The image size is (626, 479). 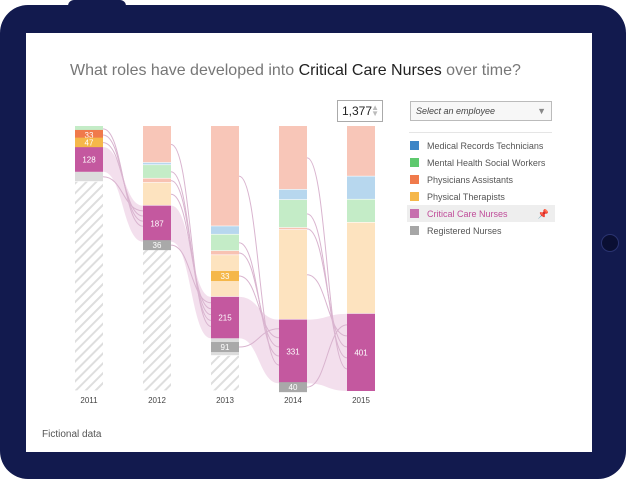 I want to click on legend-item-physical-therapists: Physical Therapists, so click(x=481, y=196).